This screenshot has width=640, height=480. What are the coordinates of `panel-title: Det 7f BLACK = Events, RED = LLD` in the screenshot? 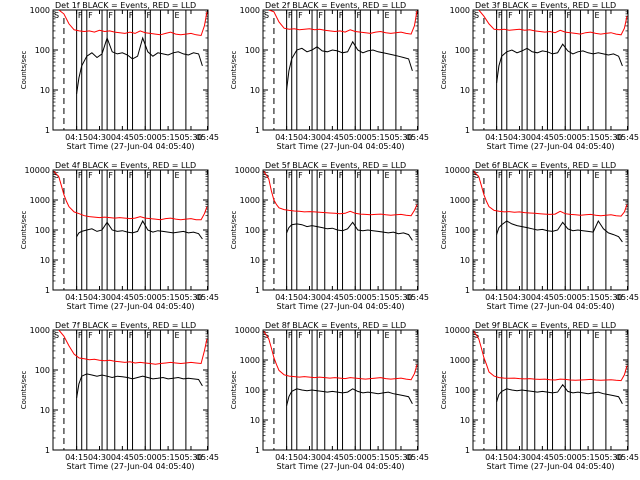 It's located at (125, 325).